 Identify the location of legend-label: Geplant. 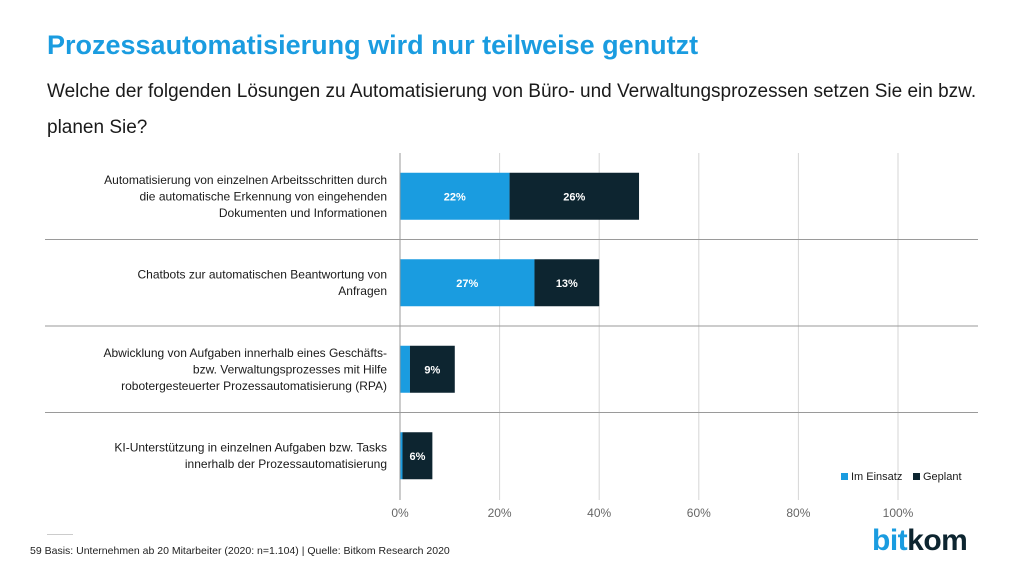
(942, 477).